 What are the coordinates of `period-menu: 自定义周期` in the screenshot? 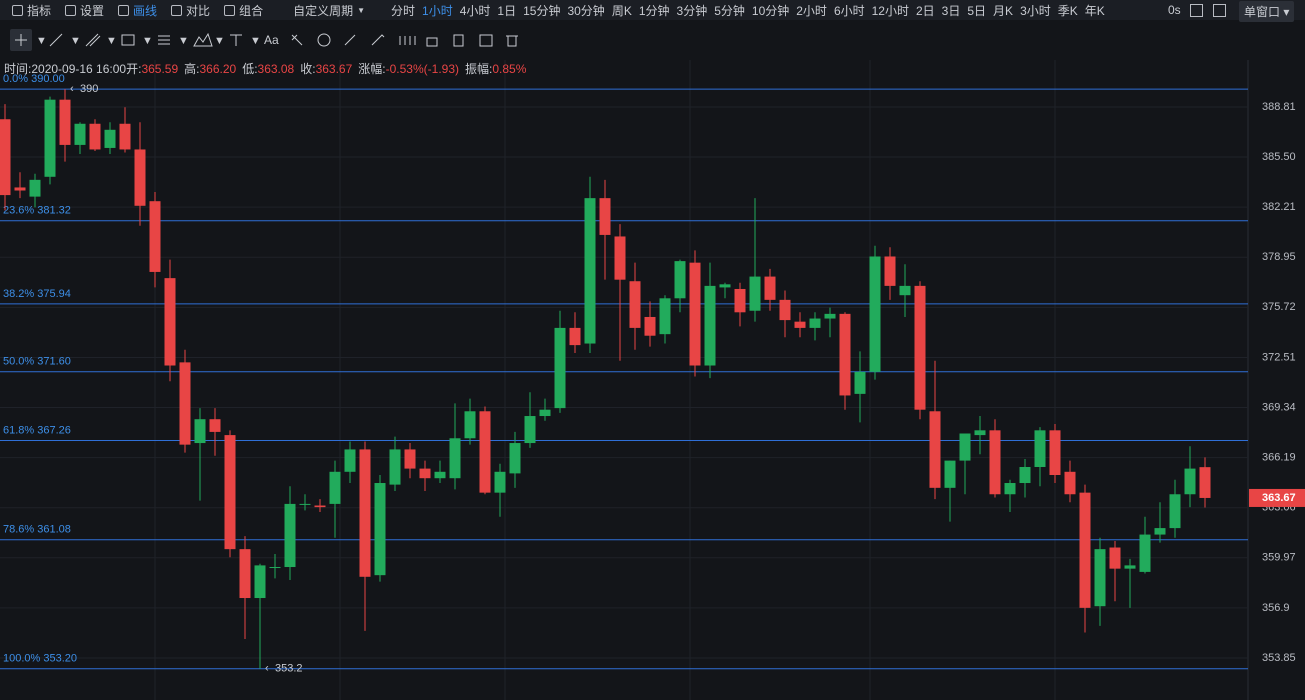 It's located at (323, 10).